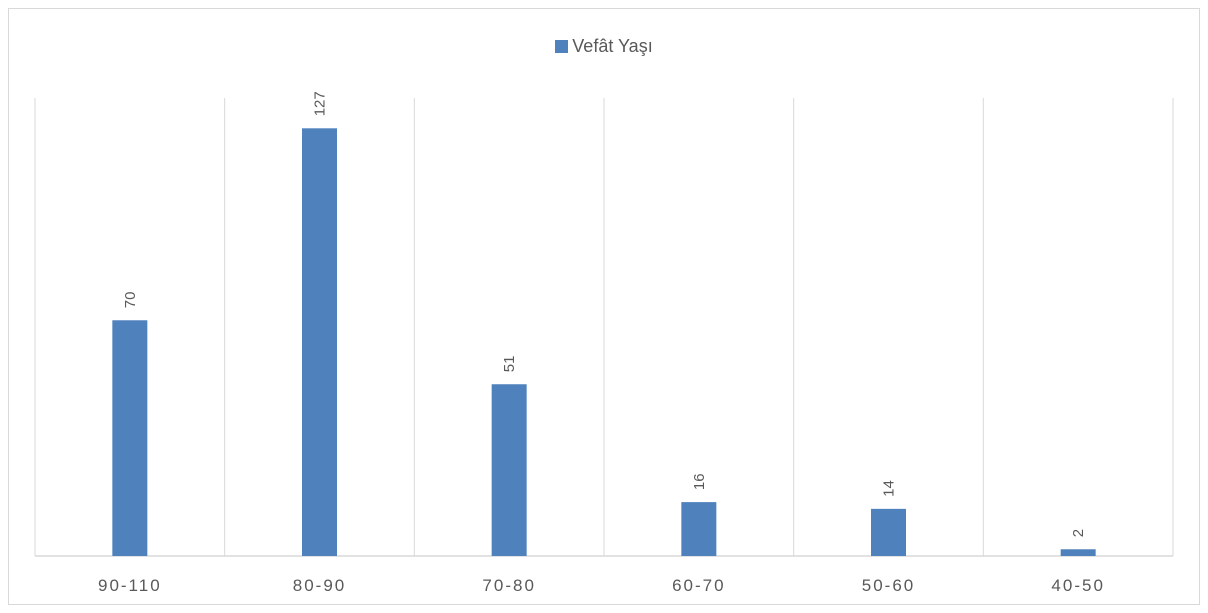 This screenshot has height=613, width=1208. What do you see at coordinates (509, 364) in the screenshot?
I see `data-label-70-80: 51` at bounding box center [509, 364].